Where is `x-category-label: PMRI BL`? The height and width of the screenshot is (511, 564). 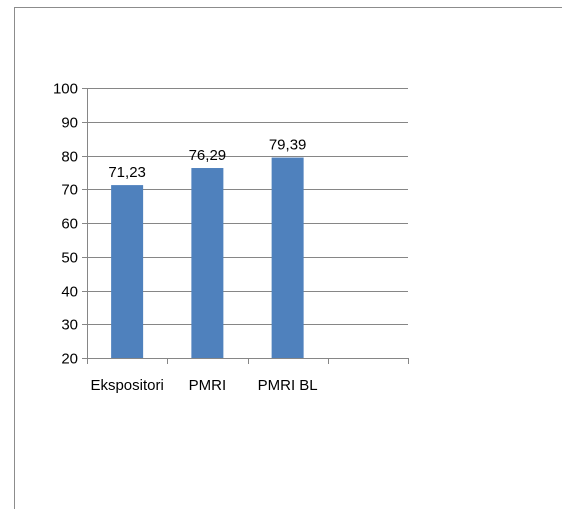
x-category-label: PMRI BL is located at coordinates (288, 385).